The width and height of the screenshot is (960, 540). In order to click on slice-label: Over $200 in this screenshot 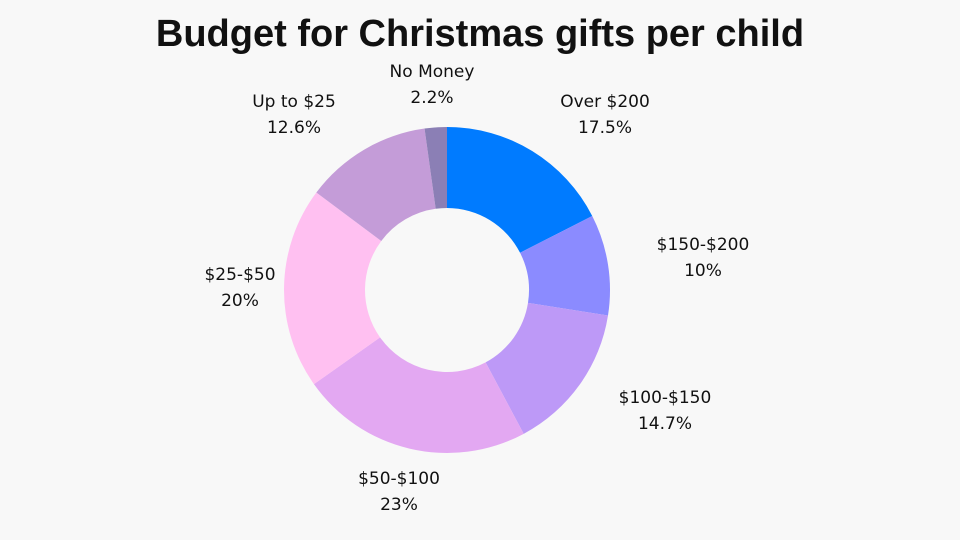, I will do `click(605, 102)`.